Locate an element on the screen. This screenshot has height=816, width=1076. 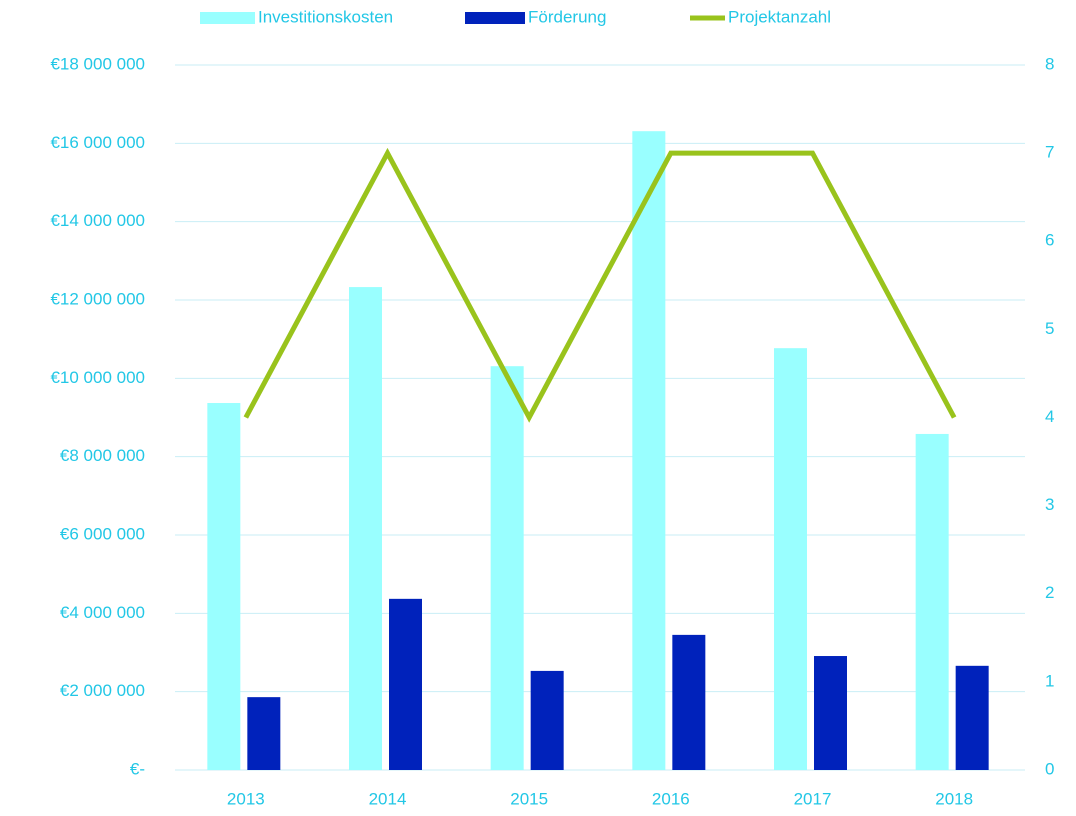
y-tick-label: €12 000 000 is located at coordinates (97, 298).